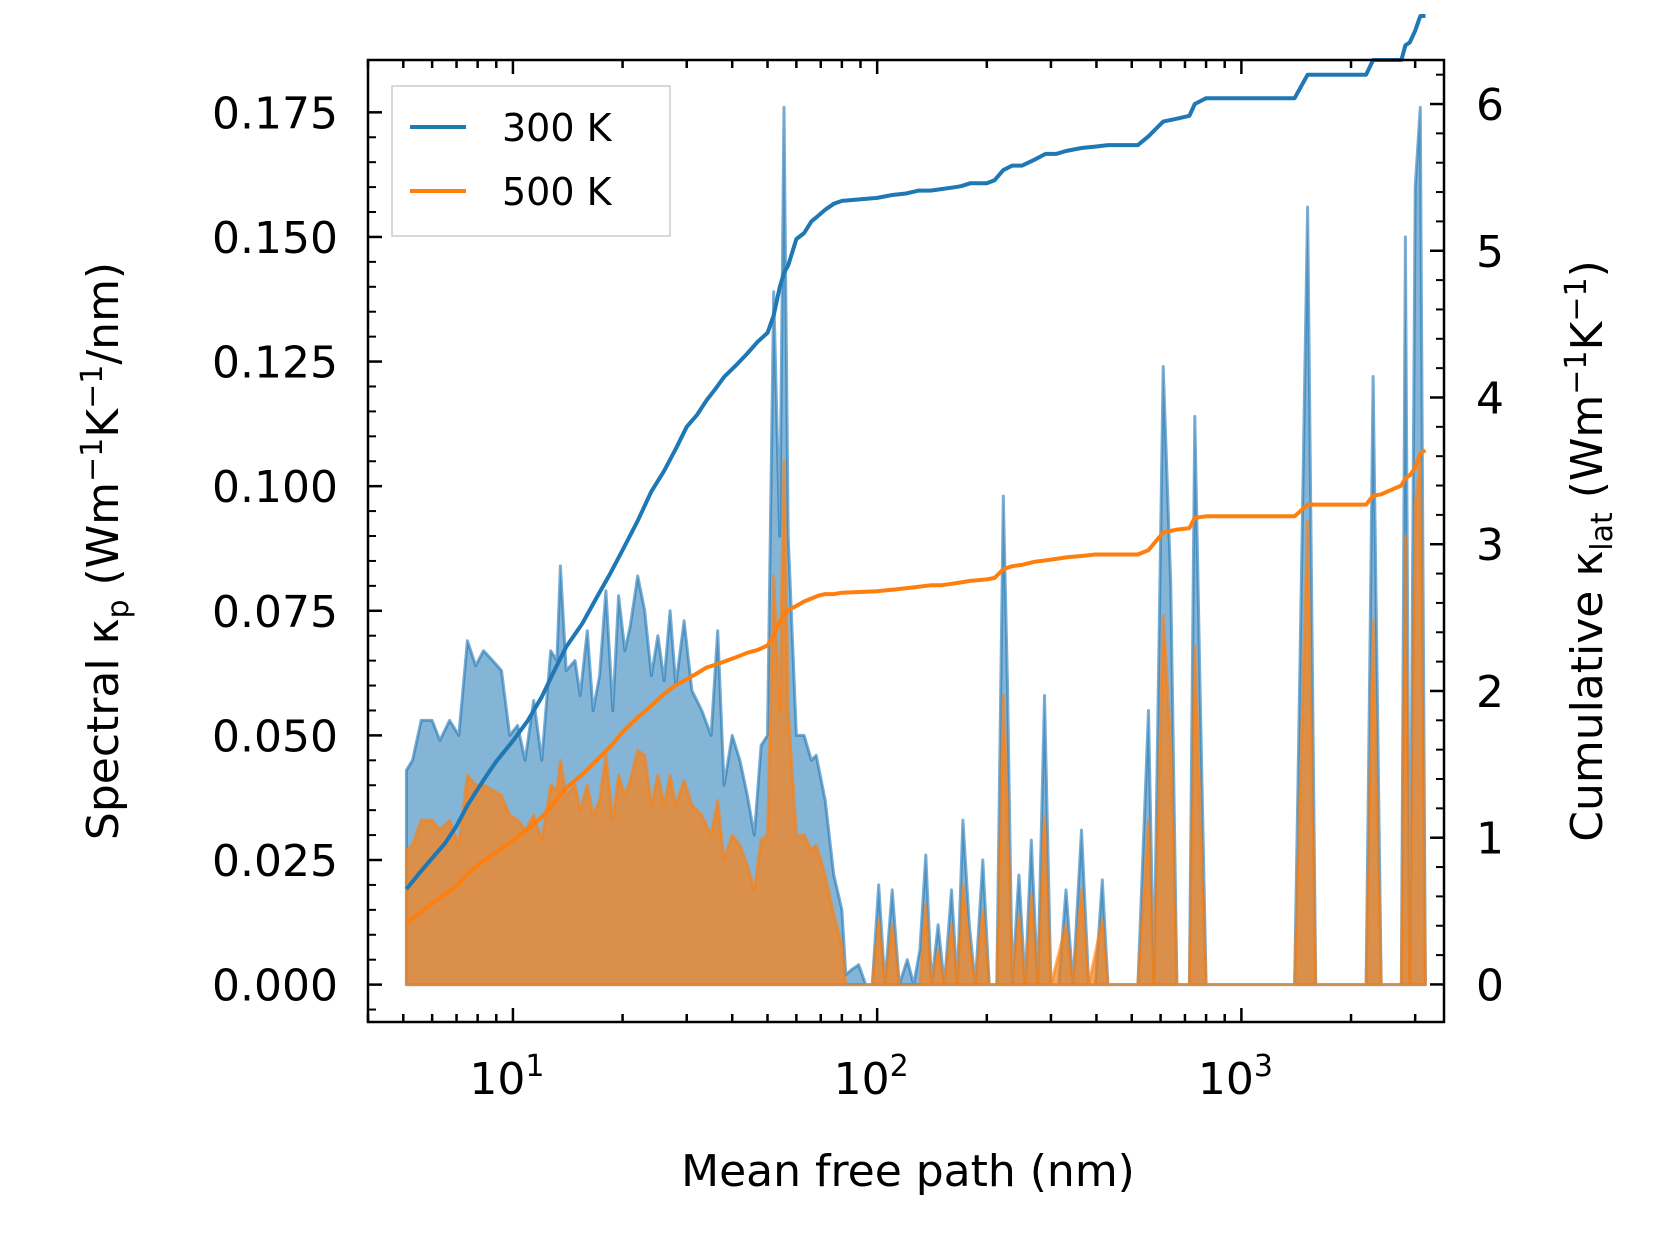 This screenshot has height=1254, width=1660. I want to click on y2-axis-label: Cumulative κlat (Wm−1K−1), so click(1589, 551).